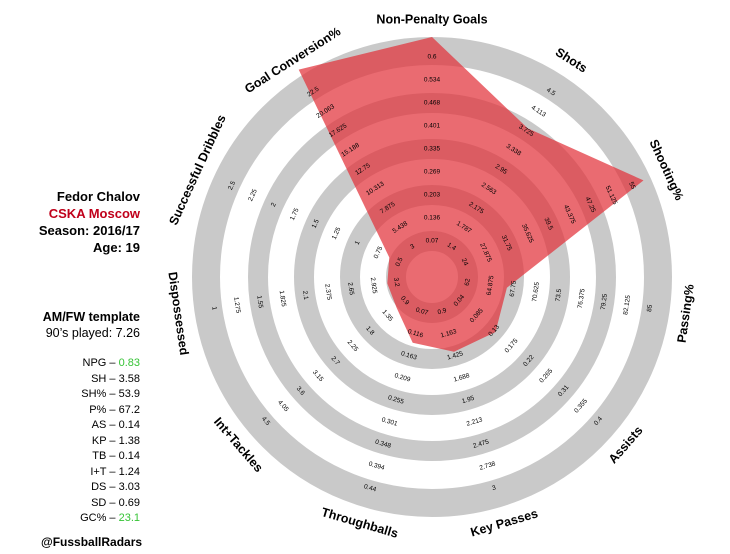  Describe the element at coordinates (571, 60) in the screenshot. I see `axis-label: Shots` at that location.